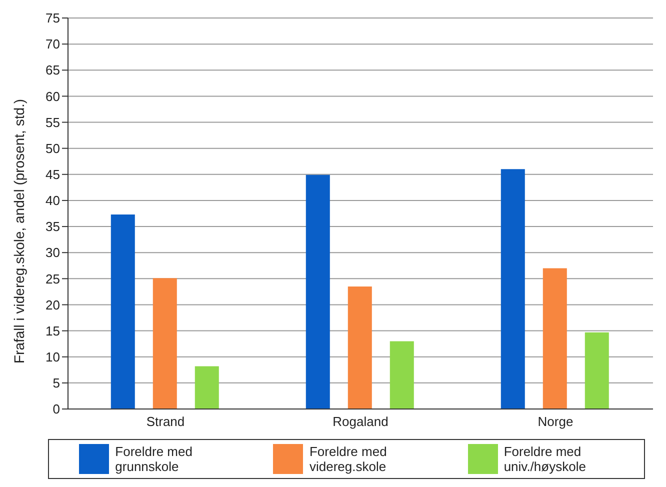  What do you see at coordinates (53, 174) in the screenshot?
I see `y-tick-label: 45` at bounding box center [53, 174].